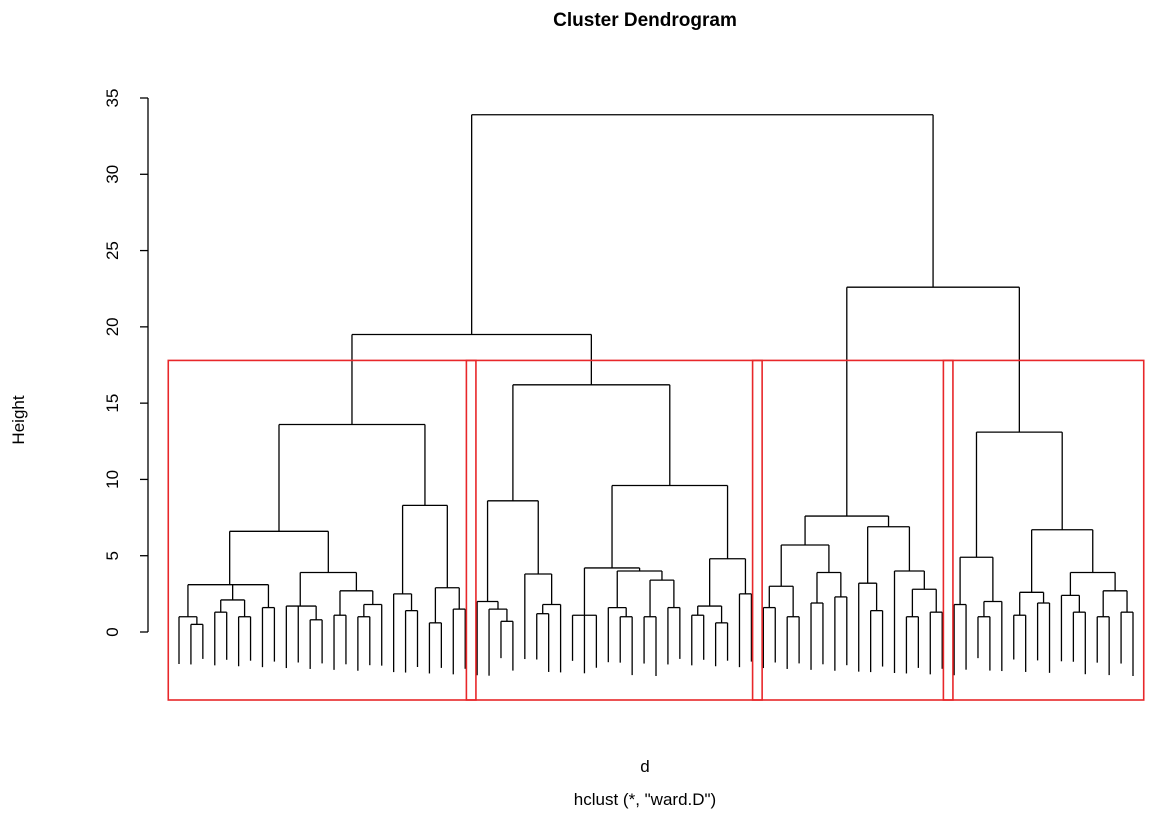 This screenshot has height=814, width=1150. Describe the element at coordinates (126, 363) in the screenshot. I see `y-axis: 0 5 10 15 20 25 30 35` at that location.